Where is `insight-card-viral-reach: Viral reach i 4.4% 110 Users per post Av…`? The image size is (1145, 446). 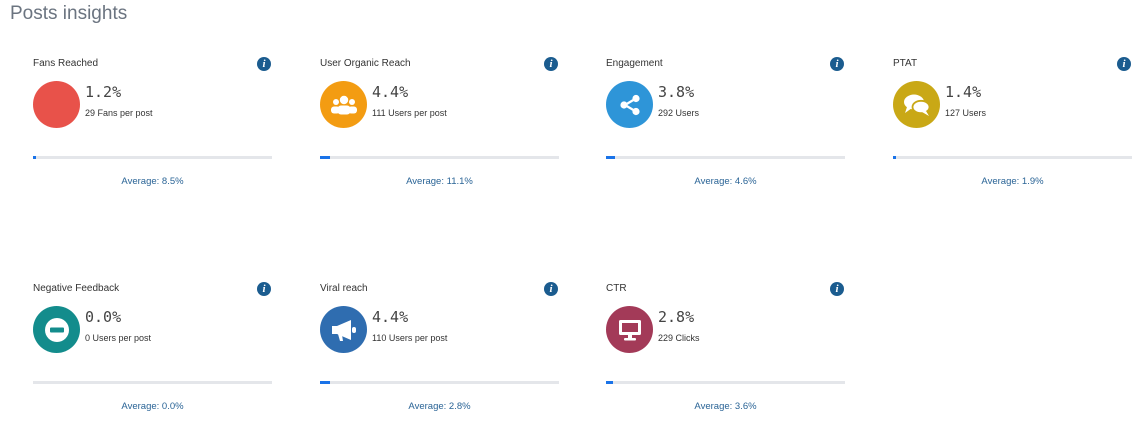 insight-card-viral-reach: Viral reach i 4.4% 110 Users per post Av… is located at coordinates (440, 361).